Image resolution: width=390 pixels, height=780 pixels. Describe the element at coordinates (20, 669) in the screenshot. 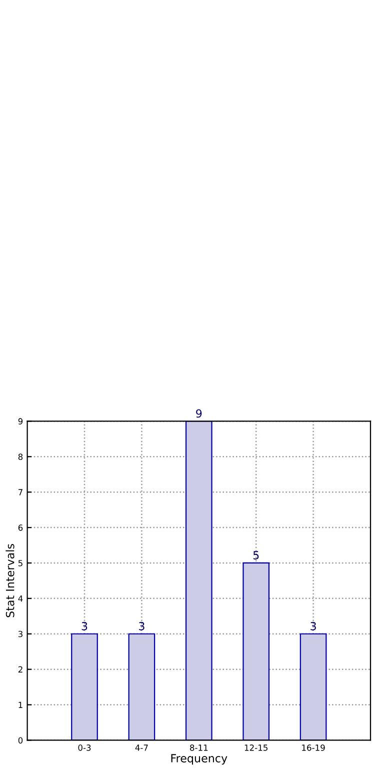

I see `y-tick-label: 2` at that location.